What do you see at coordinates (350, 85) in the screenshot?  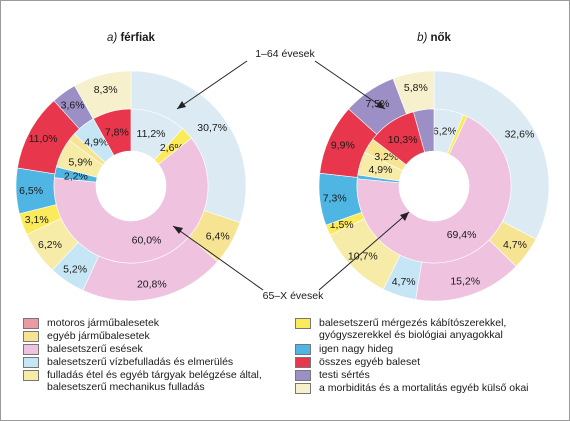 I see `arrow-top-right` at bounding box center [350, 85].